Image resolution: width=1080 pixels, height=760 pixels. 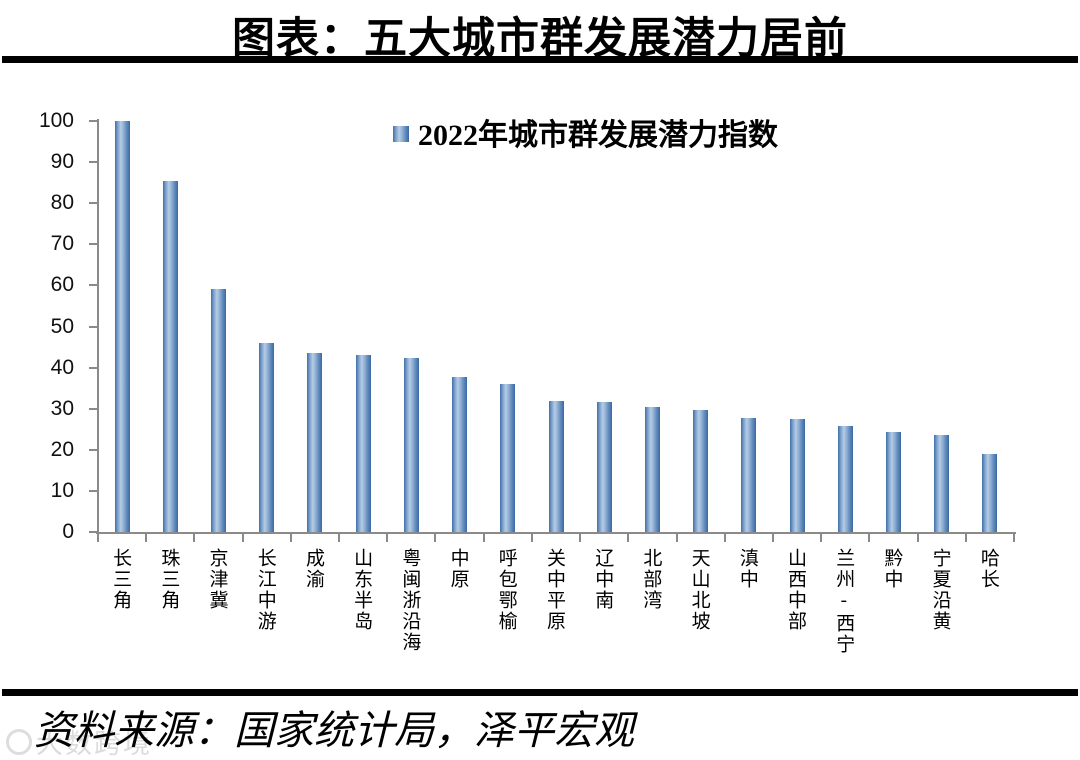 I want to click on x-tick-label: 粤闽浙沿海, so click(x=410, y=600).